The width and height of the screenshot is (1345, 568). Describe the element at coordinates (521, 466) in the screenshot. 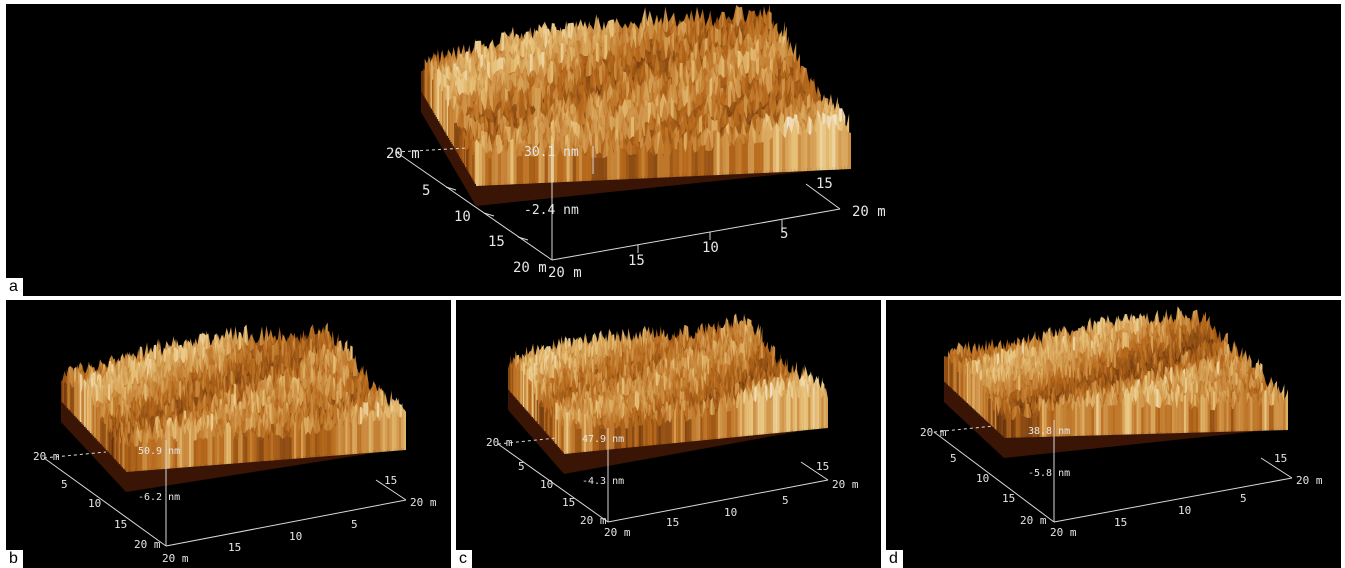

I see `left-axis-label-c-1: 5` at that location.